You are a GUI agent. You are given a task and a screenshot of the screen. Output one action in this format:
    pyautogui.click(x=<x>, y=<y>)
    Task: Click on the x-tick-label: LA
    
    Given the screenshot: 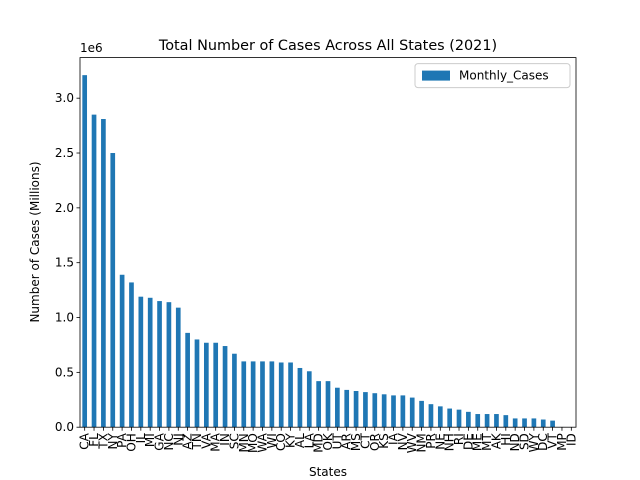 What is the action you would take?
    pyautogui.click(x=309, y=440)
    